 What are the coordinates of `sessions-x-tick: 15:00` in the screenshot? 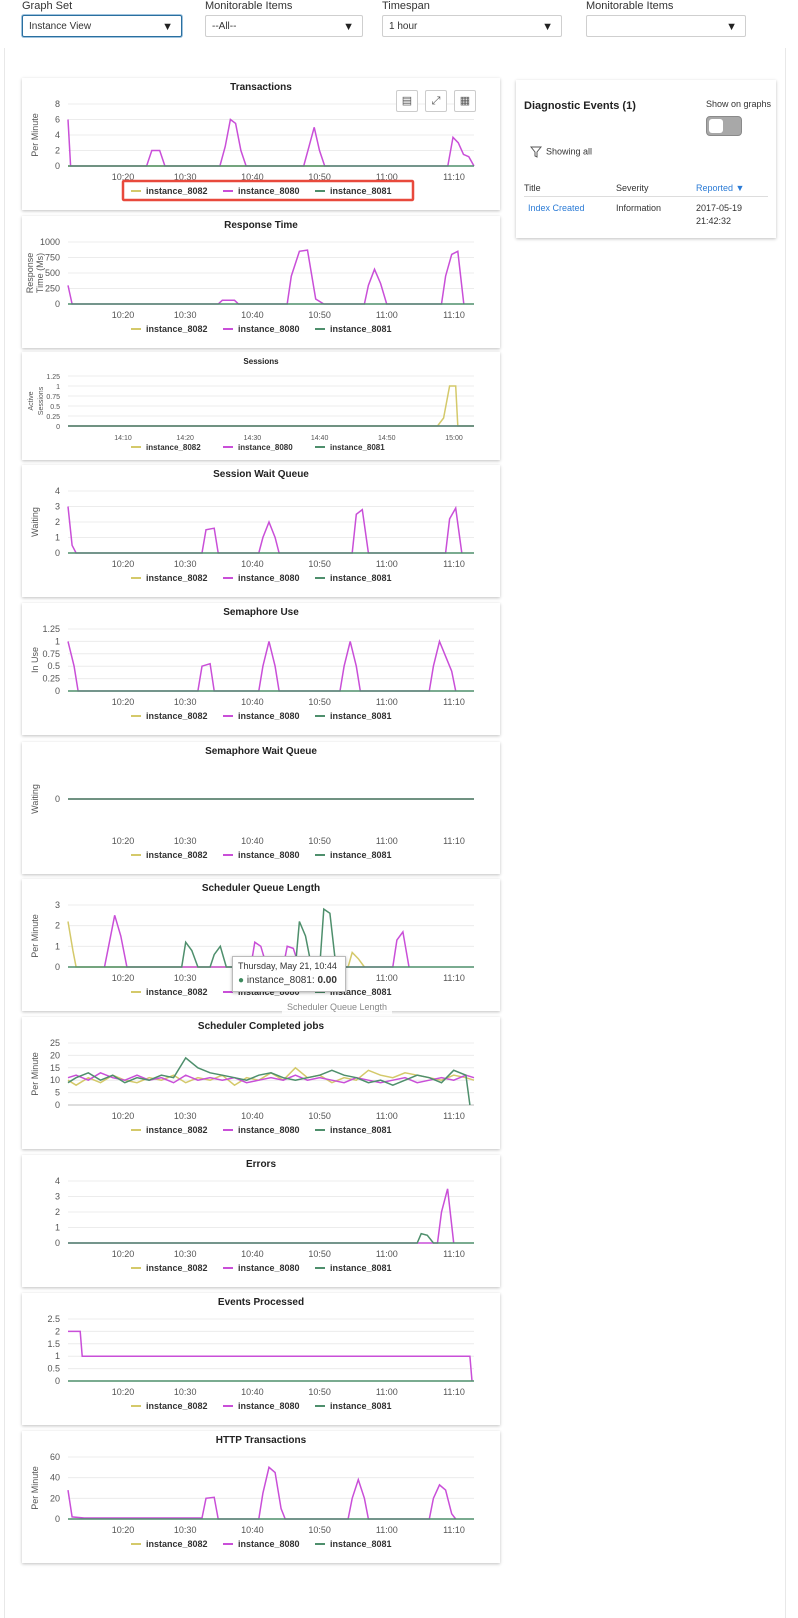 It's located at (454, 438).